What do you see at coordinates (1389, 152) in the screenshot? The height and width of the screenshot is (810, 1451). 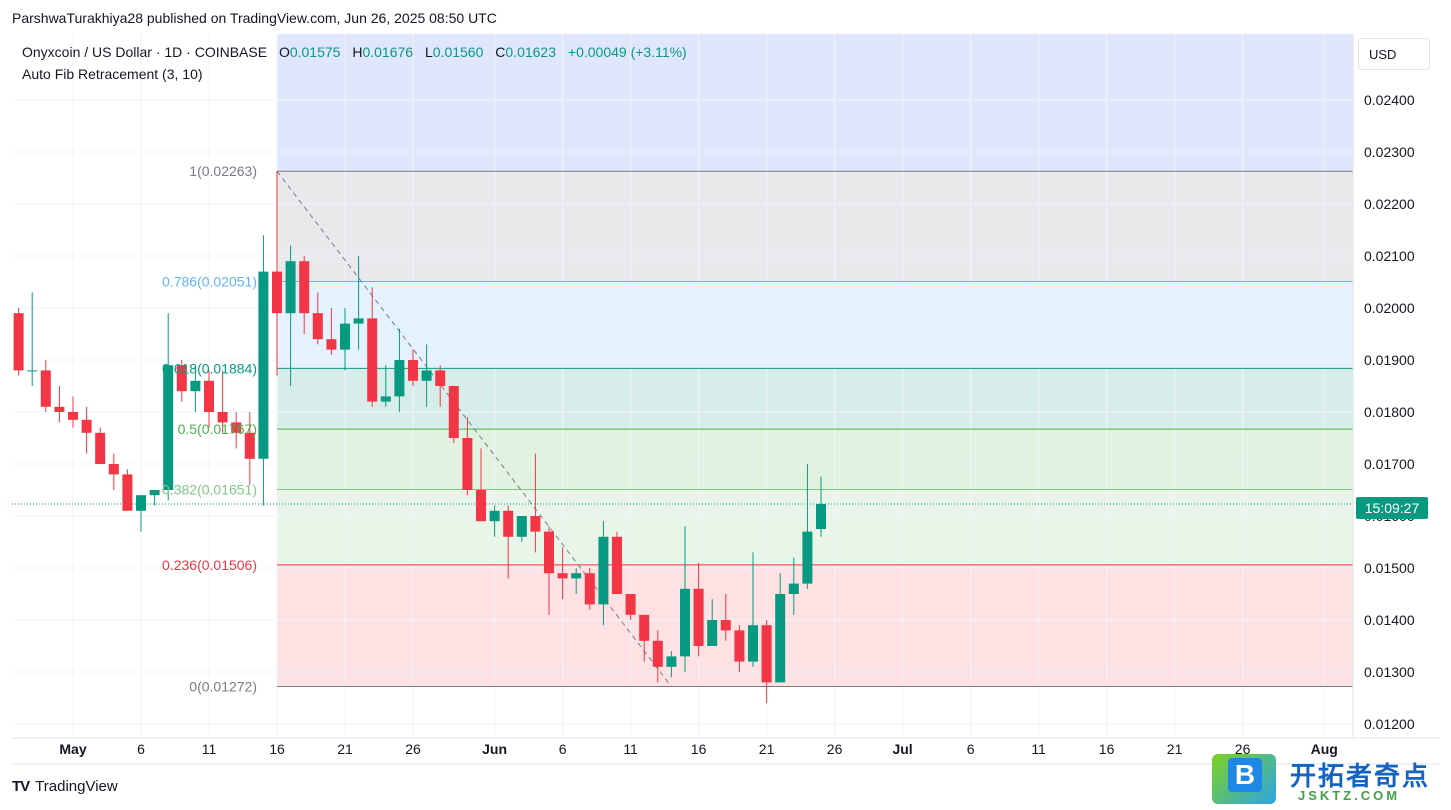 I see `y-tick-label: 0.02300` at bounding box center [1389, 152].